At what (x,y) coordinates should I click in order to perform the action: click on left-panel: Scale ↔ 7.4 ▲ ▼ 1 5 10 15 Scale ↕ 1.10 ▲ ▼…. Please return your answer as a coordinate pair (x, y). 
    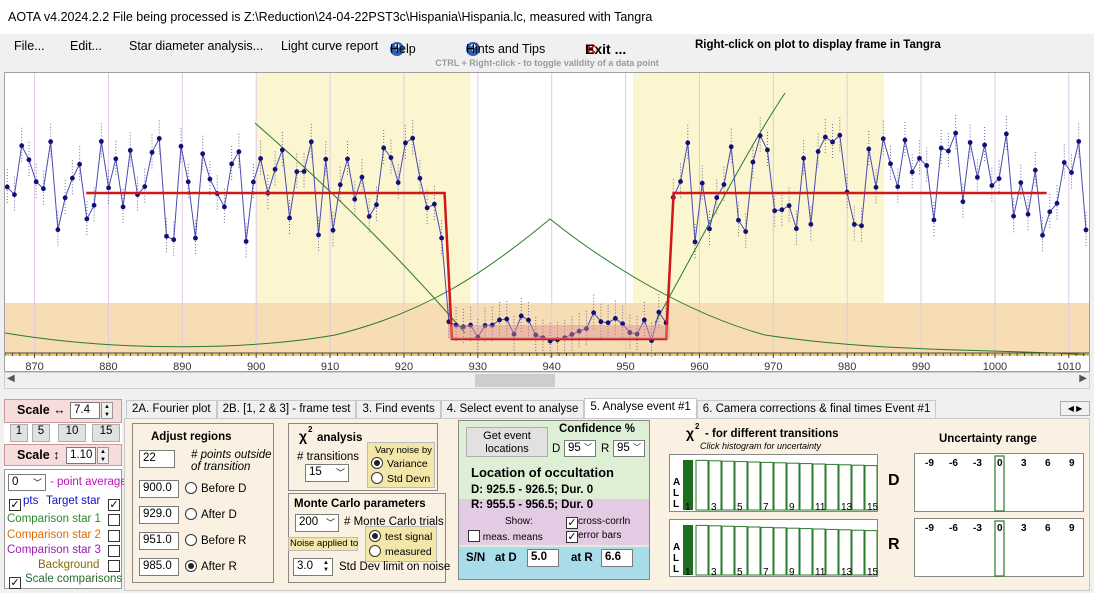
    Looking at the image, I should click on (65, 494).